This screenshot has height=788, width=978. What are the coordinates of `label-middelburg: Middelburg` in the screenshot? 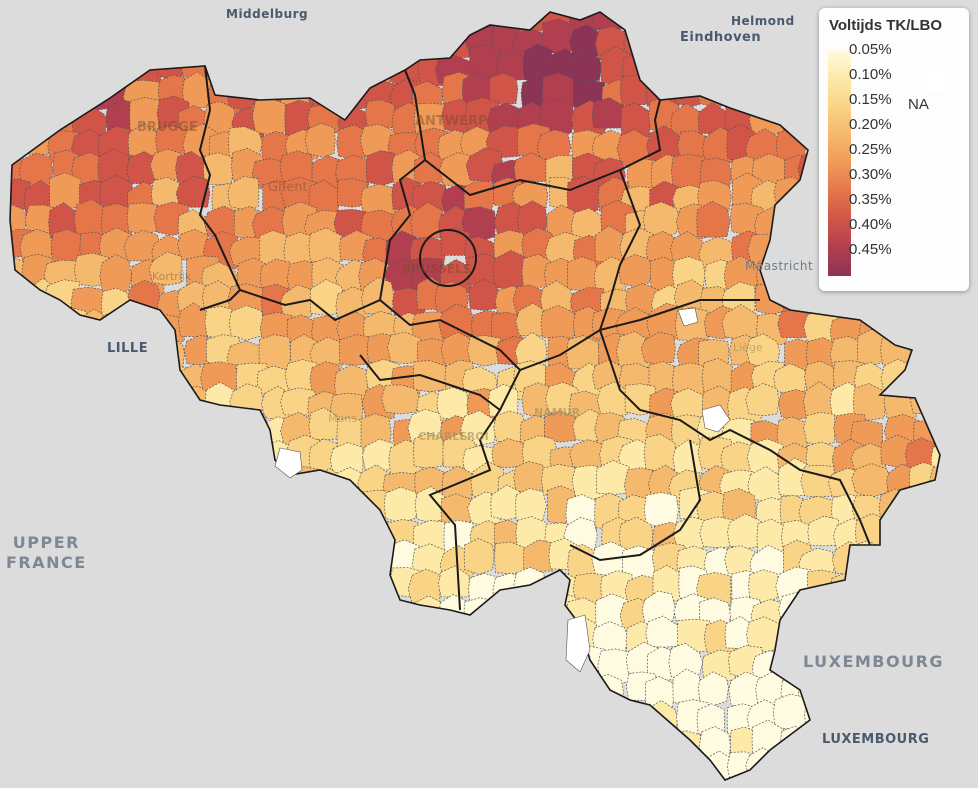 It's located at (267, 14).